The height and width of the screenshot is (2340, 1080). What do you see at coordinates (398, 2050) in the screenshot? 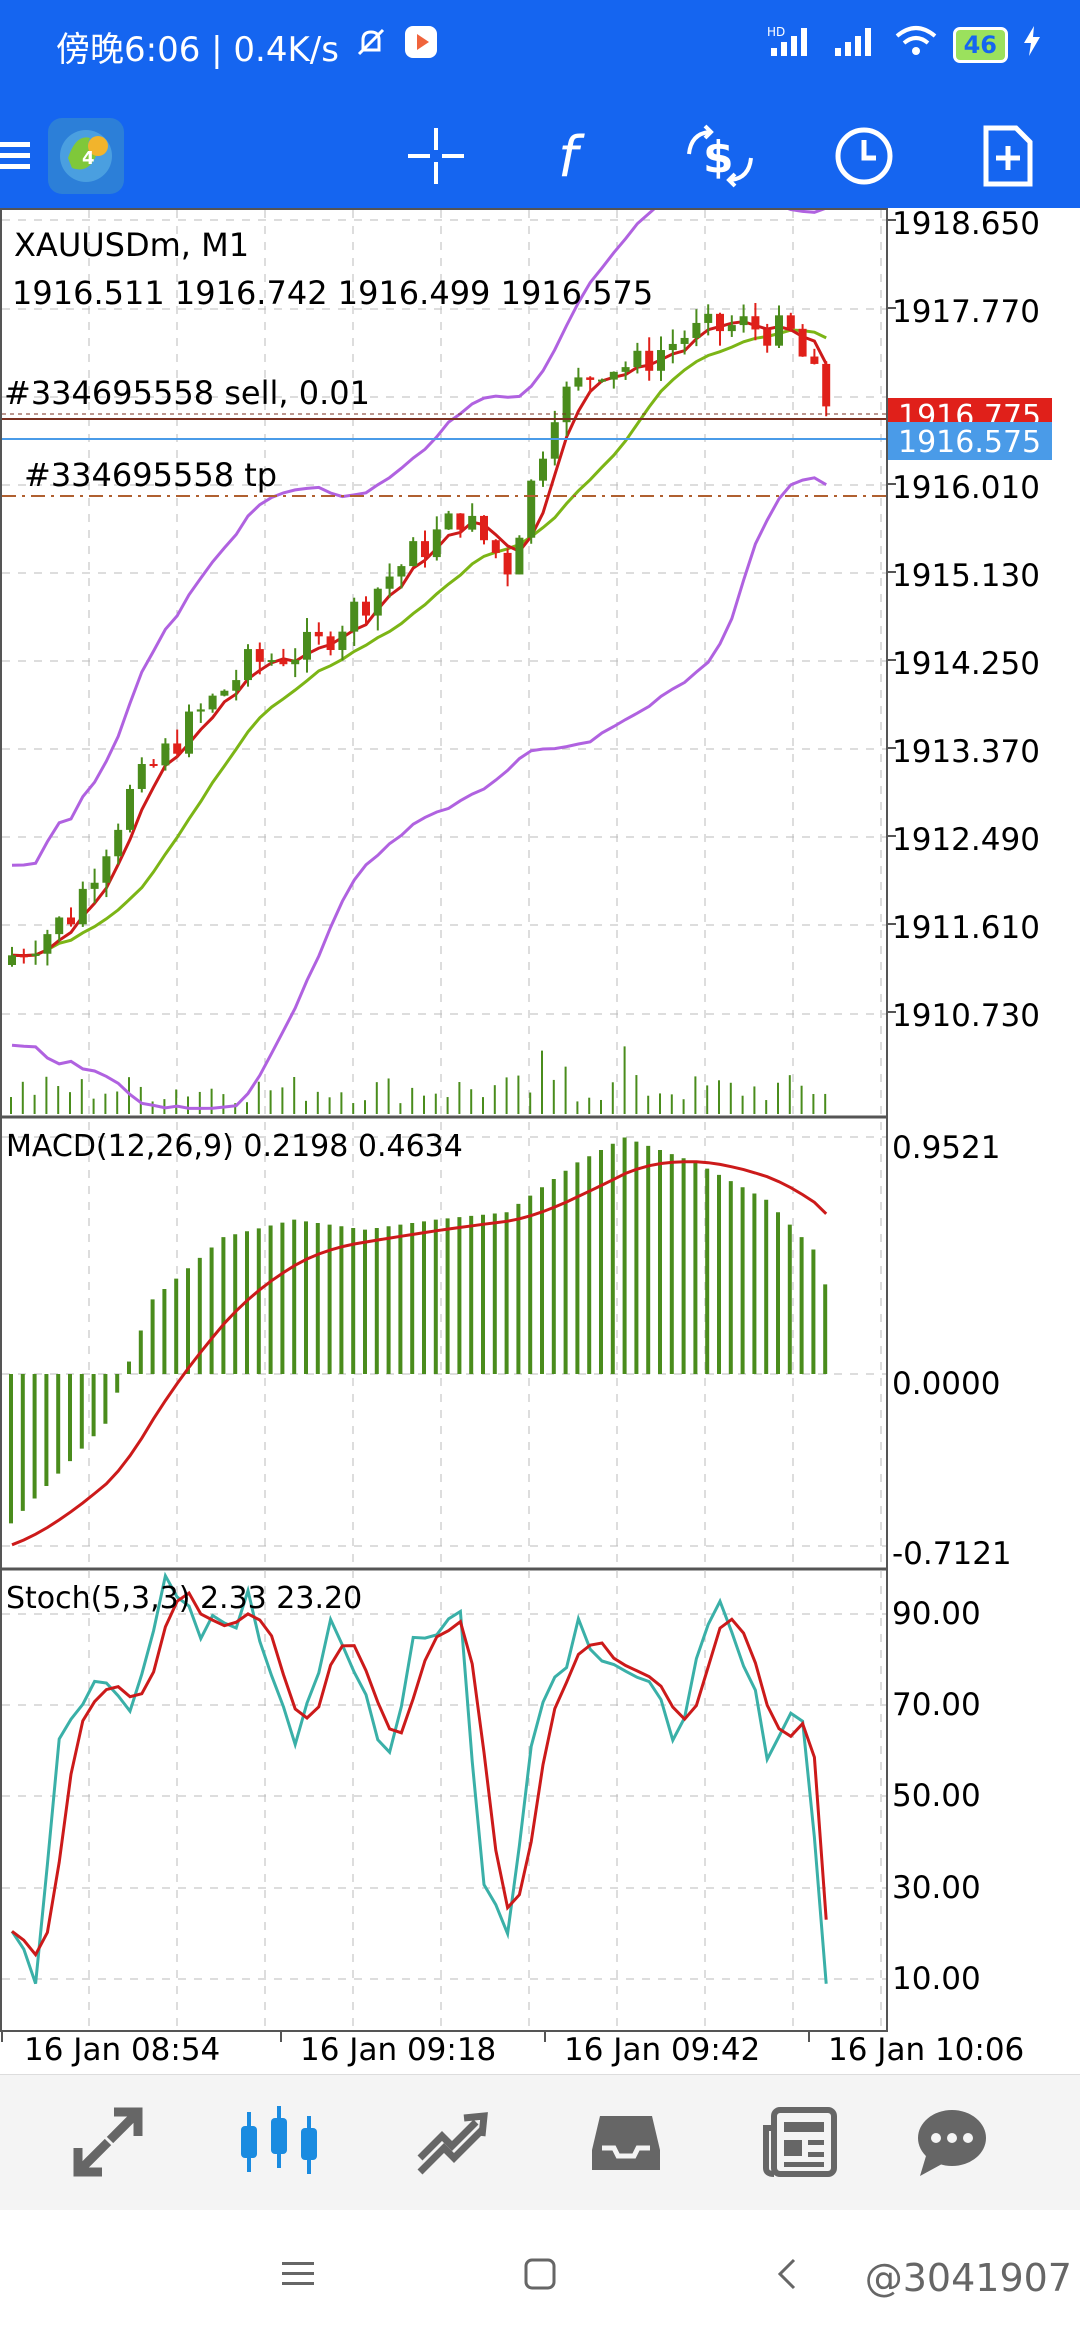
I see `time-tick-label: 16 Jan 09:18` at bounding box center [398, 2050].